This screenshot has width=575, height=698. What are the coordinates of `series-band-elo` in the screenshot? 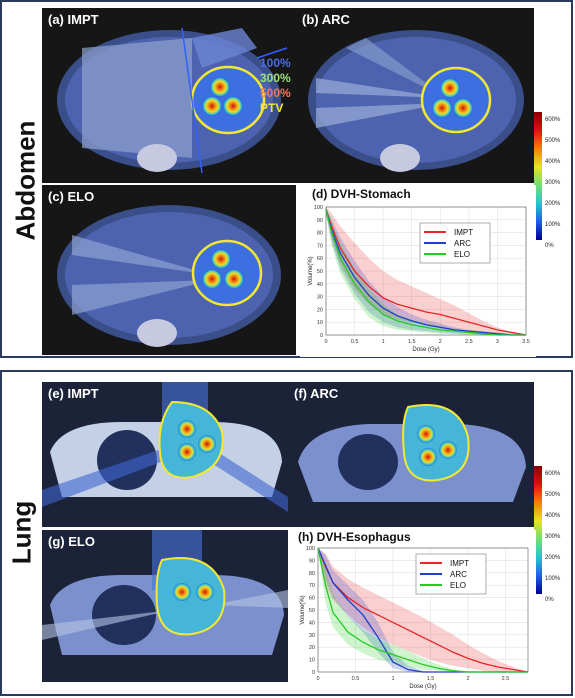 It's located at (423, 610).